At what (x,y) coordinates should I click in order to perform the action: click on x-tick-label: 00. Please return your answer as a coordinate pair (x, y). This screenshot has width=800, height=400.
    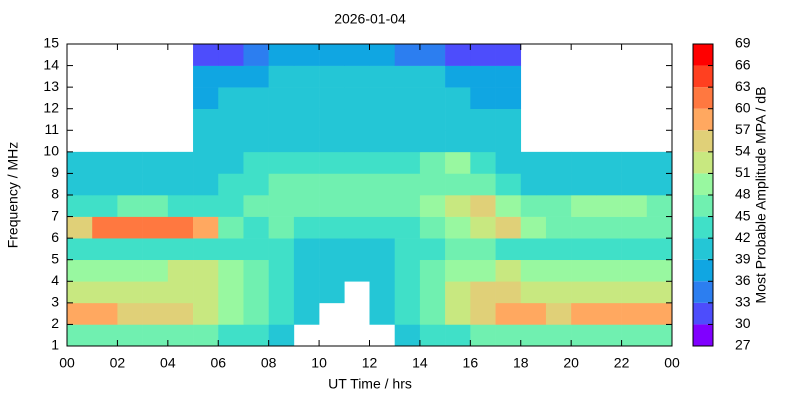
    Looking at the image, I should click on (67, 363).